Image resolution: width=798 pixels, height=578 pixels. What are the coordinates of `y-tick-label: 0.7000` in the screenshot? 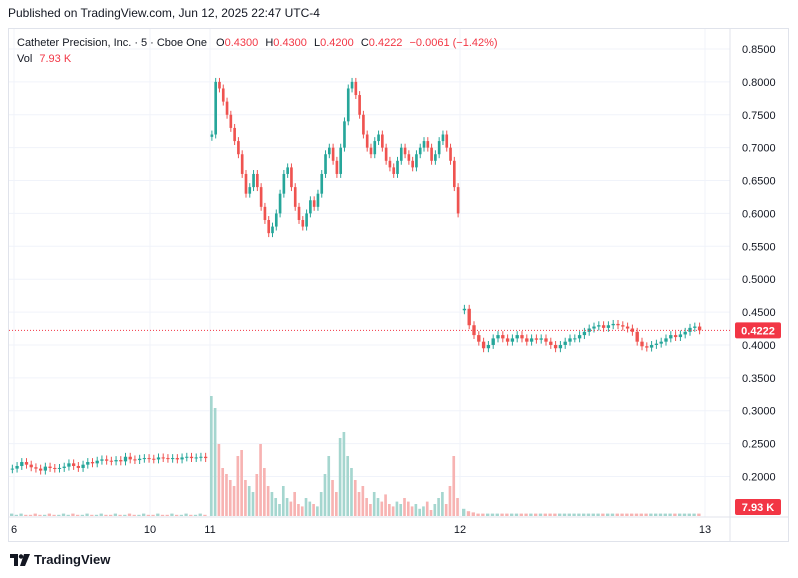 It's located at (759, 149).